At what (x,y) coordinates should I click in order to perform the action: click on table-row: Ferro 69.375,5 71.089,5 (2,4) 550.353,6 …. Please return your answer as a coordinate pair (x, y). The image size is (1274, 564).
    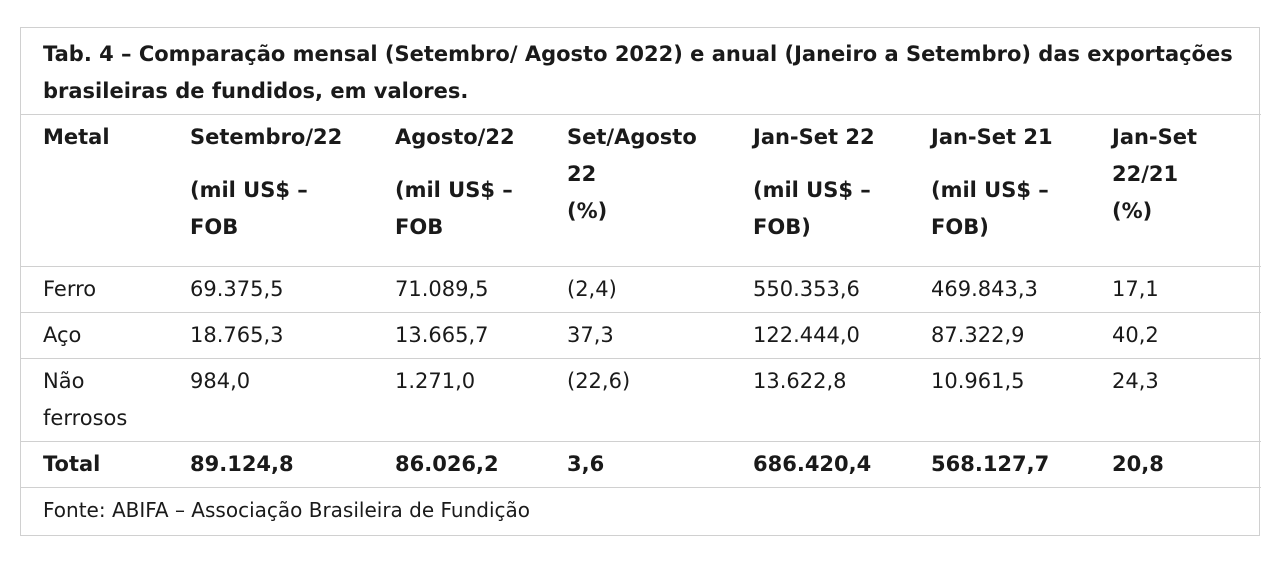
    Looking at the image, I should click on (641, 289).